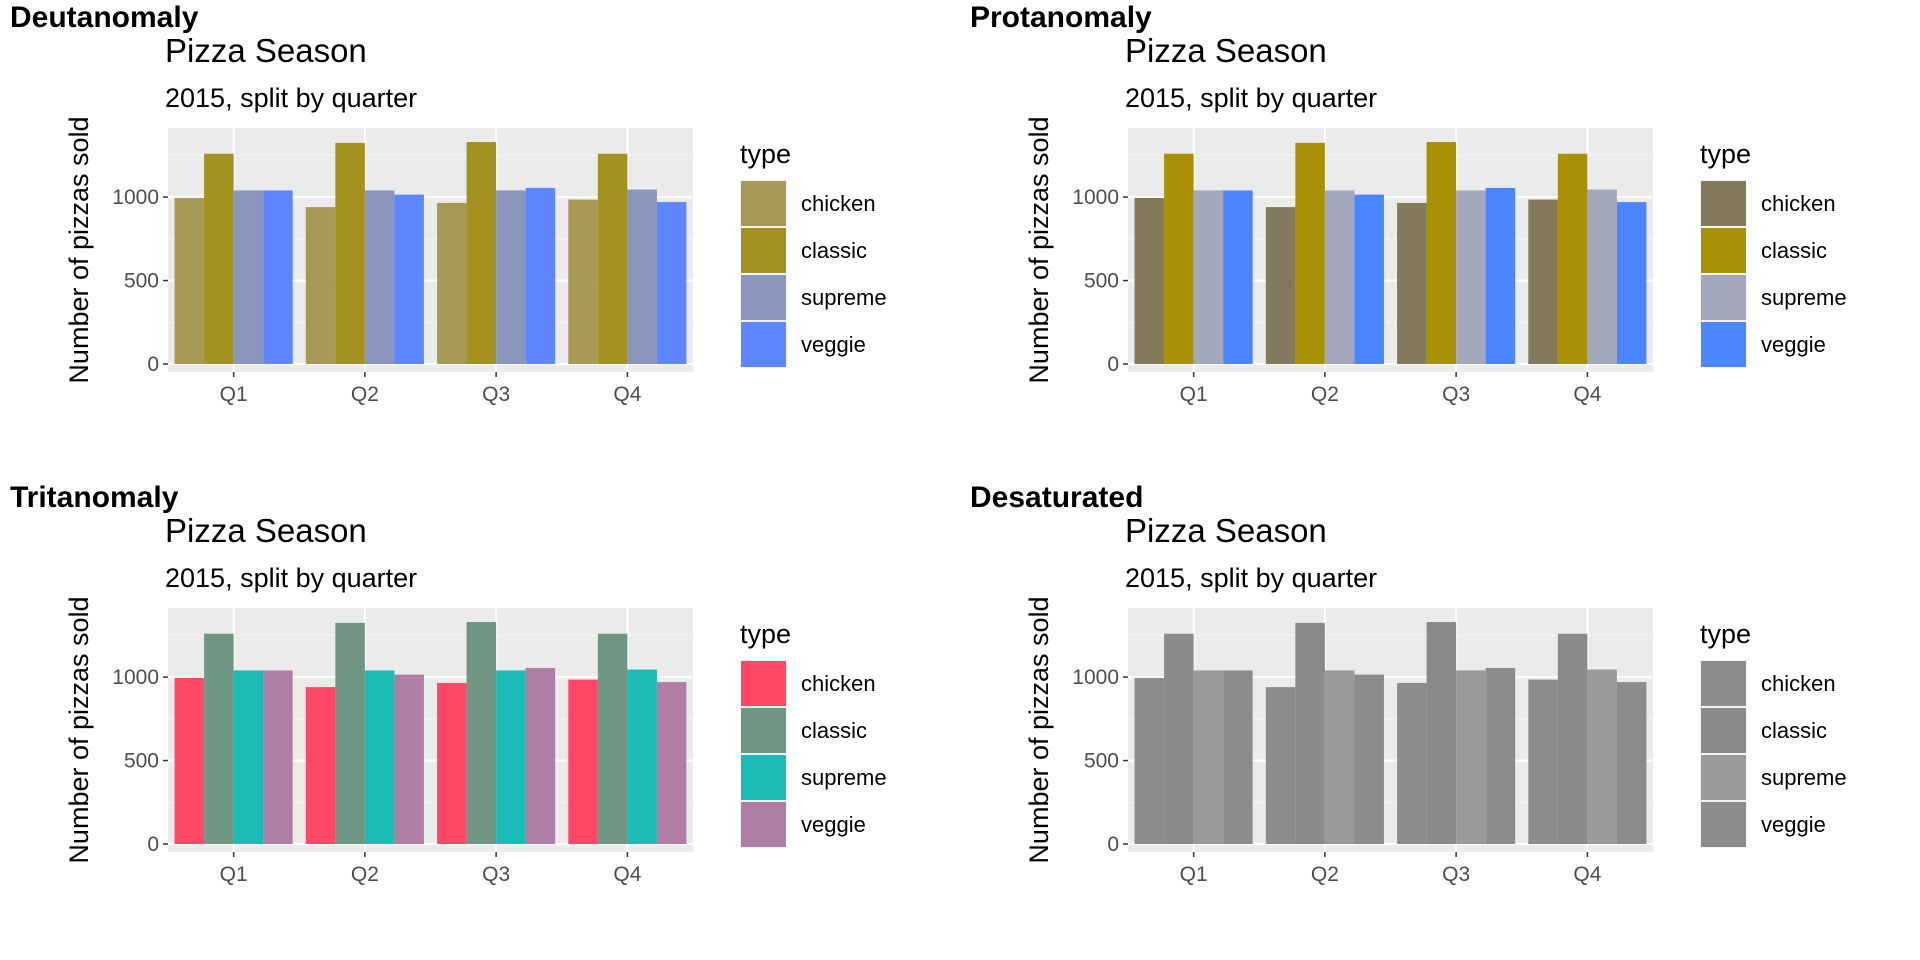 This screenshot has height=960, width=1920. Describe the element at coordinates (765, 634) in the screenshot. I see `legend-title: type` at that location.